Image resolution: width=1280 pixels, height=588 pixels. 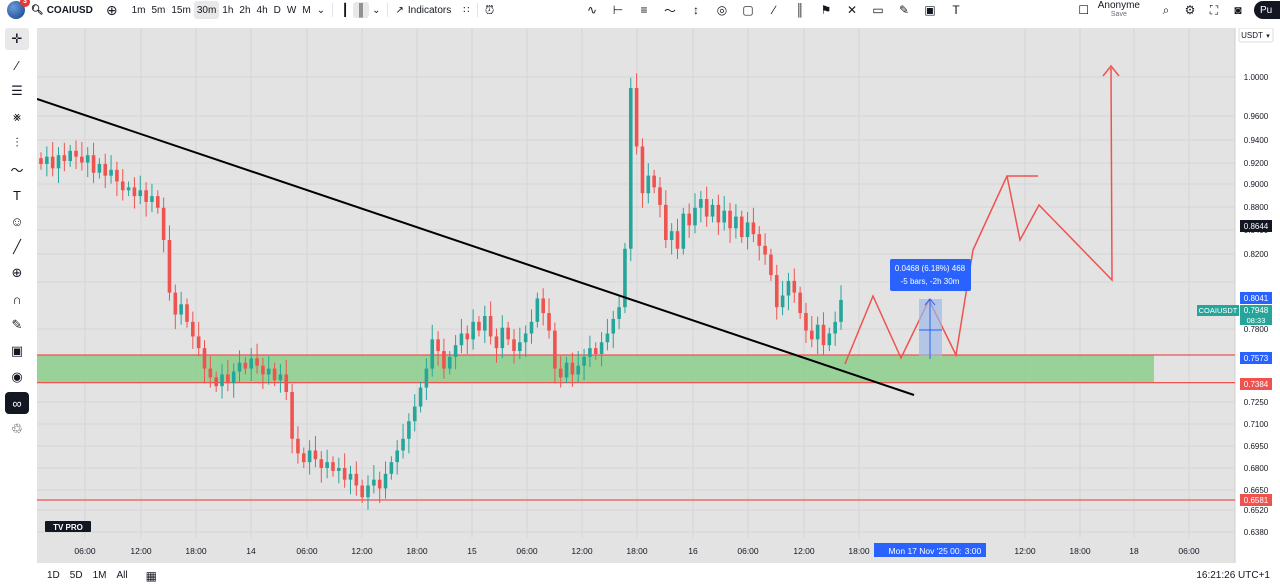 I want to click on candles-chart-type-icon: ║, so click(x=361, y=10).